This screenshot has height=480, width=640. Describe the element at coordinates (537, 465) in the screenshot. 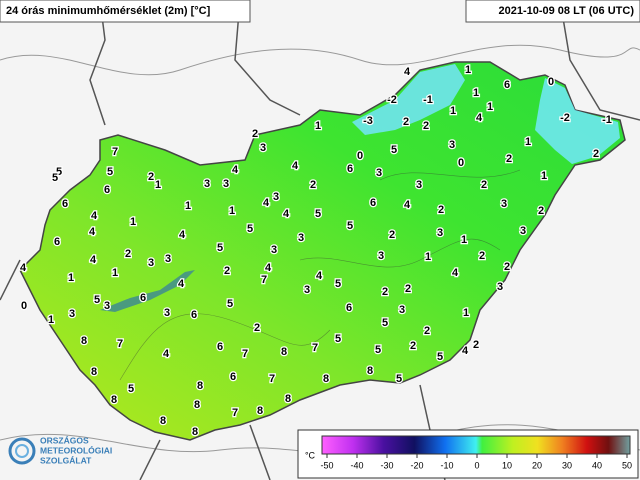

I see `colorbar-tick-label: 20` at that location.